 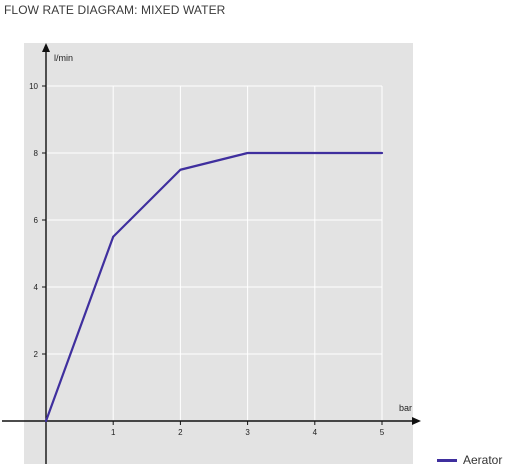 What do you see at coordinates (36, 153) in the screenshot?
I see `y-tick-label-8: 8` at bounding box center [36, 153].